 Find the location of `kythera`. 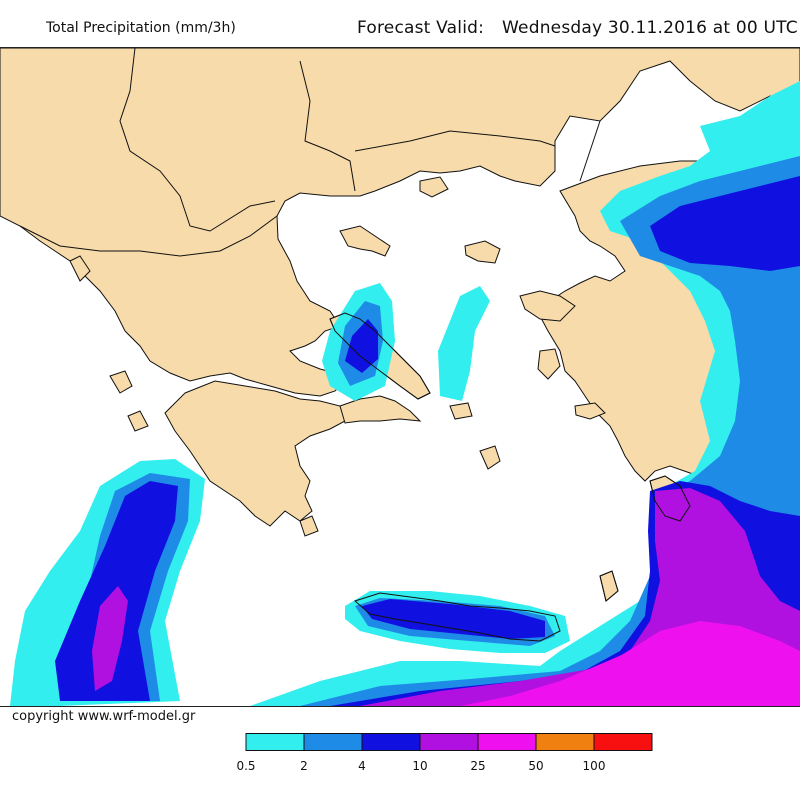

kythera is located at coordinates (309, 526).